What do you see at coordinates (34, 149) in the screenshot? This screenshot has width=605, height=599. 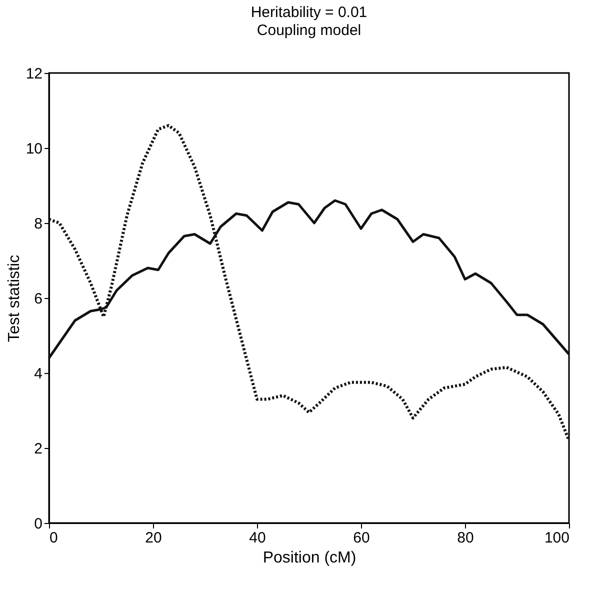 I see `y-tick-label: 10` at bounding box center [34, 149].